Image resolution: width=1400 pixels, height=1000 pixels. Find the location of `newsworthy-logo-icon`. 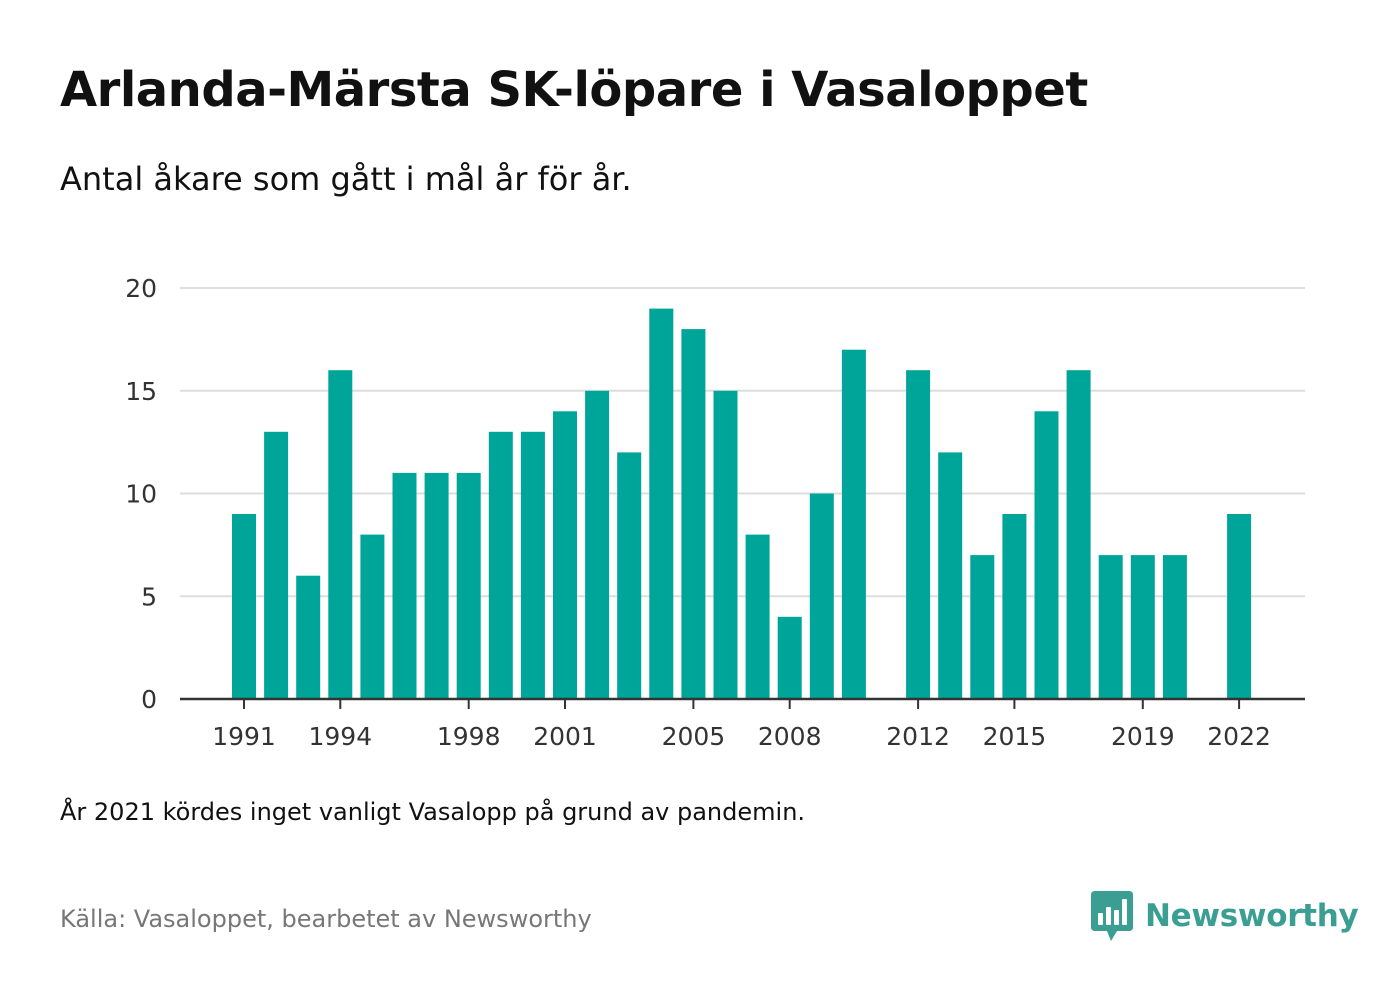

newsworthy-logo-icon is located at coordinates (1112, 916).